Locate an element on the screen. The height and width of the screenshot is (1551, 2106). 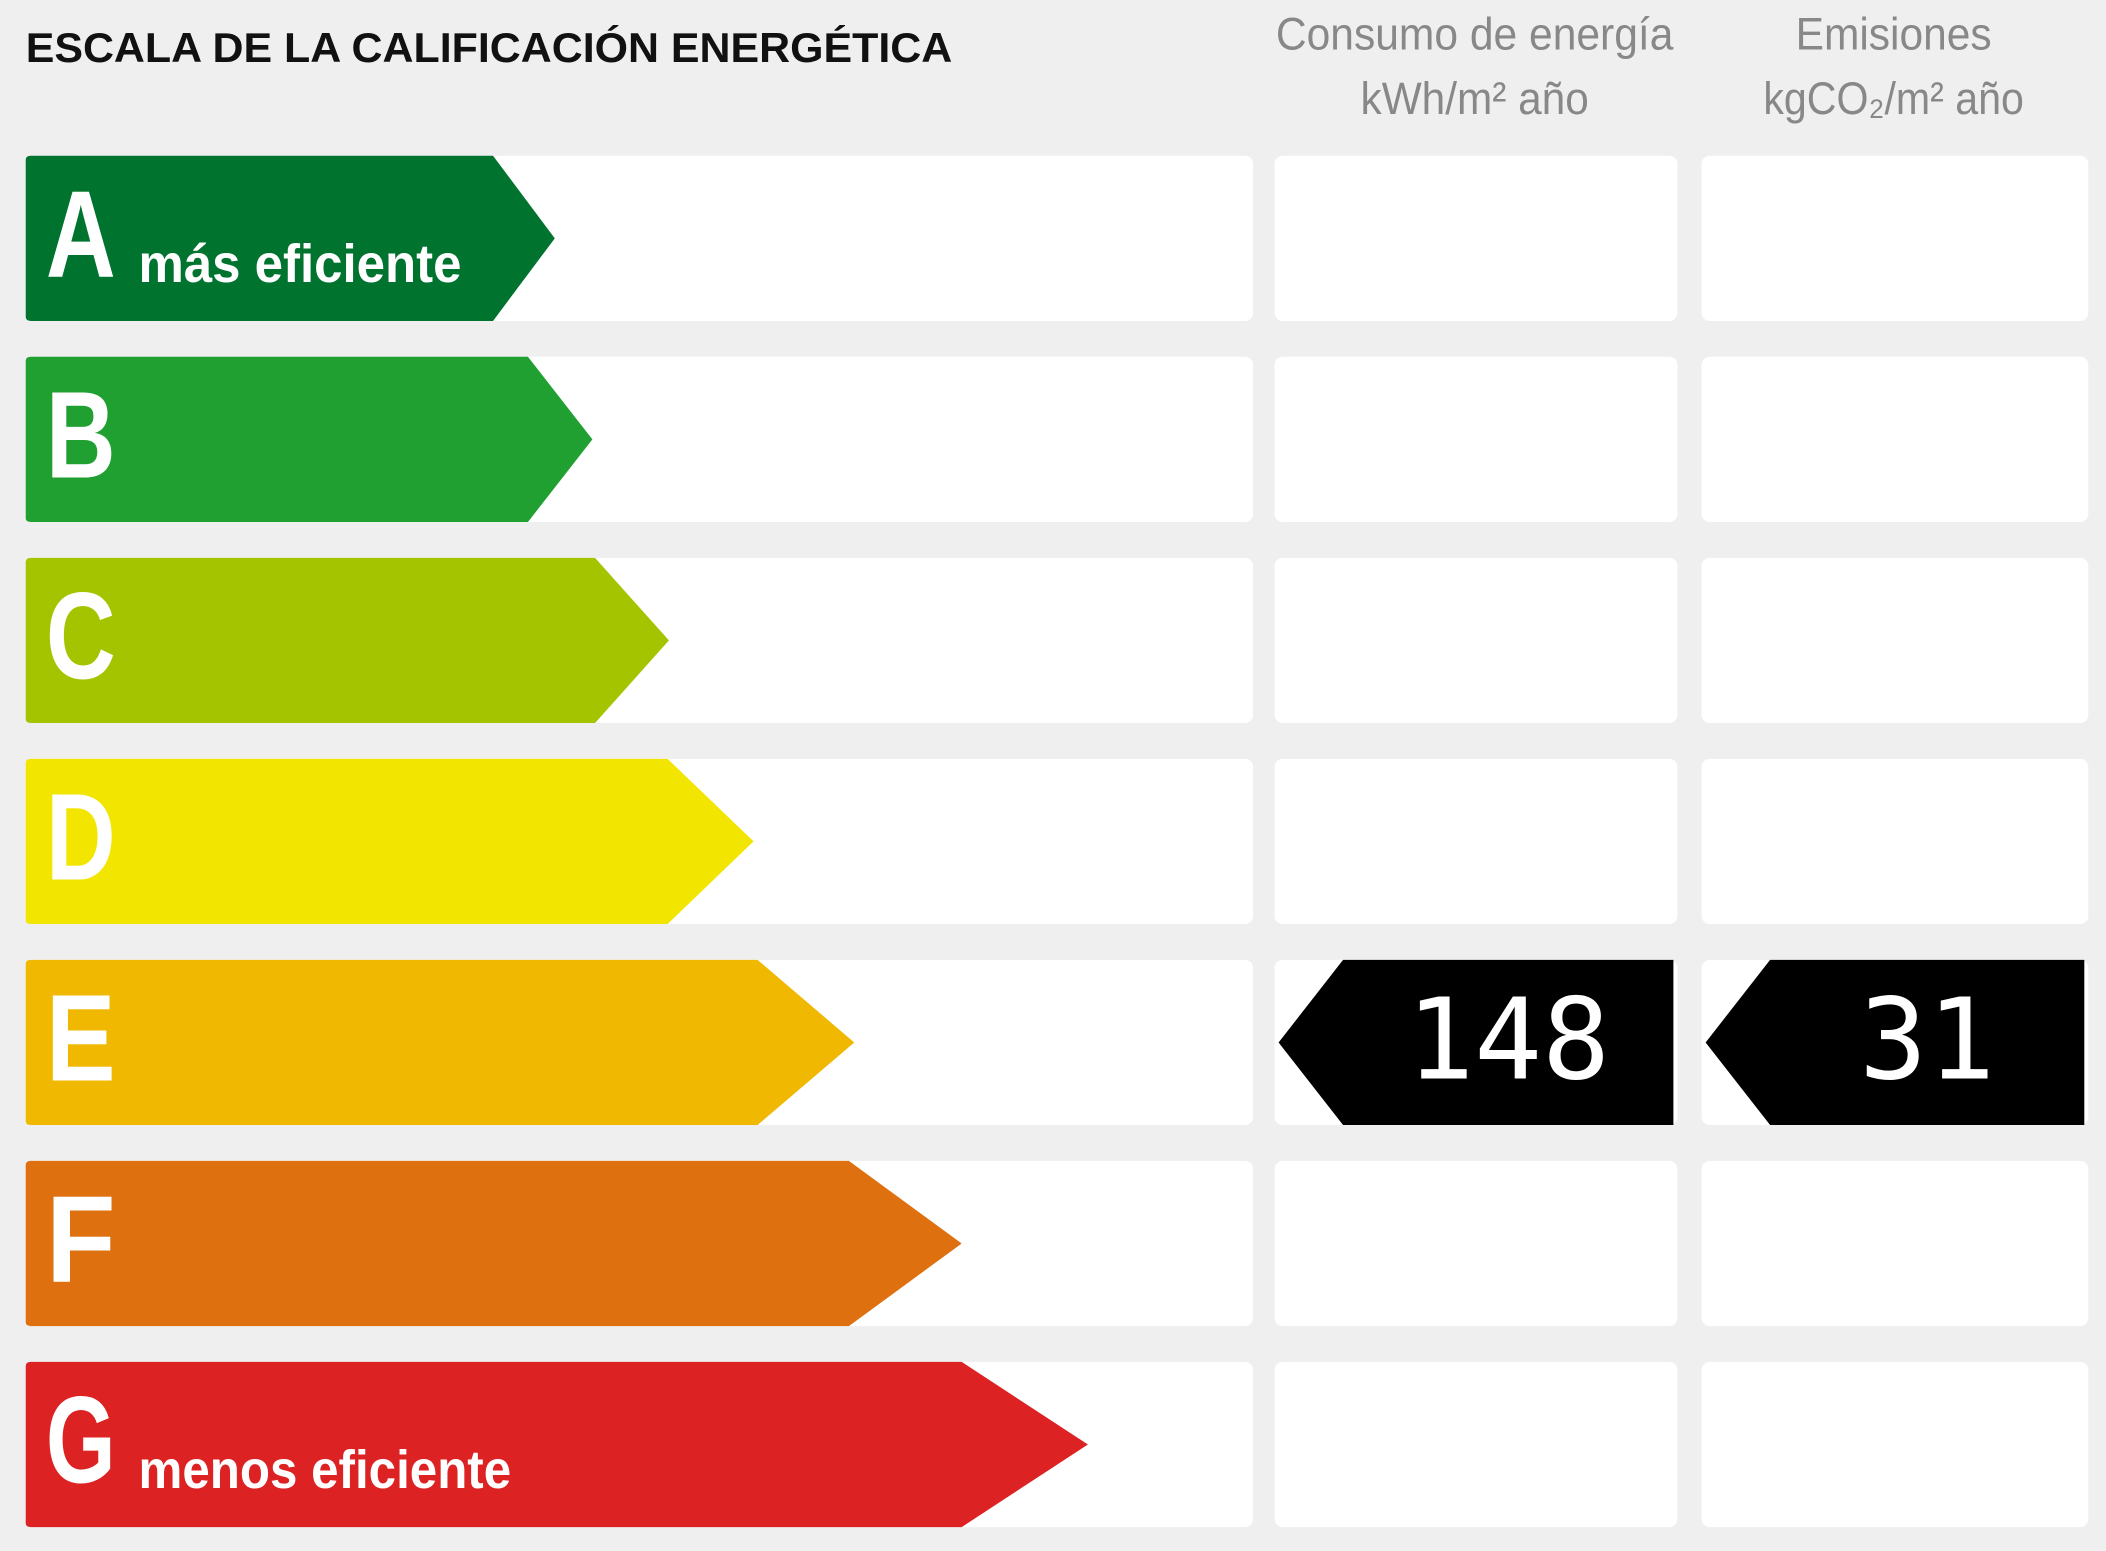
column-title: Consumo de energía is located at coordinates (1475, 34).